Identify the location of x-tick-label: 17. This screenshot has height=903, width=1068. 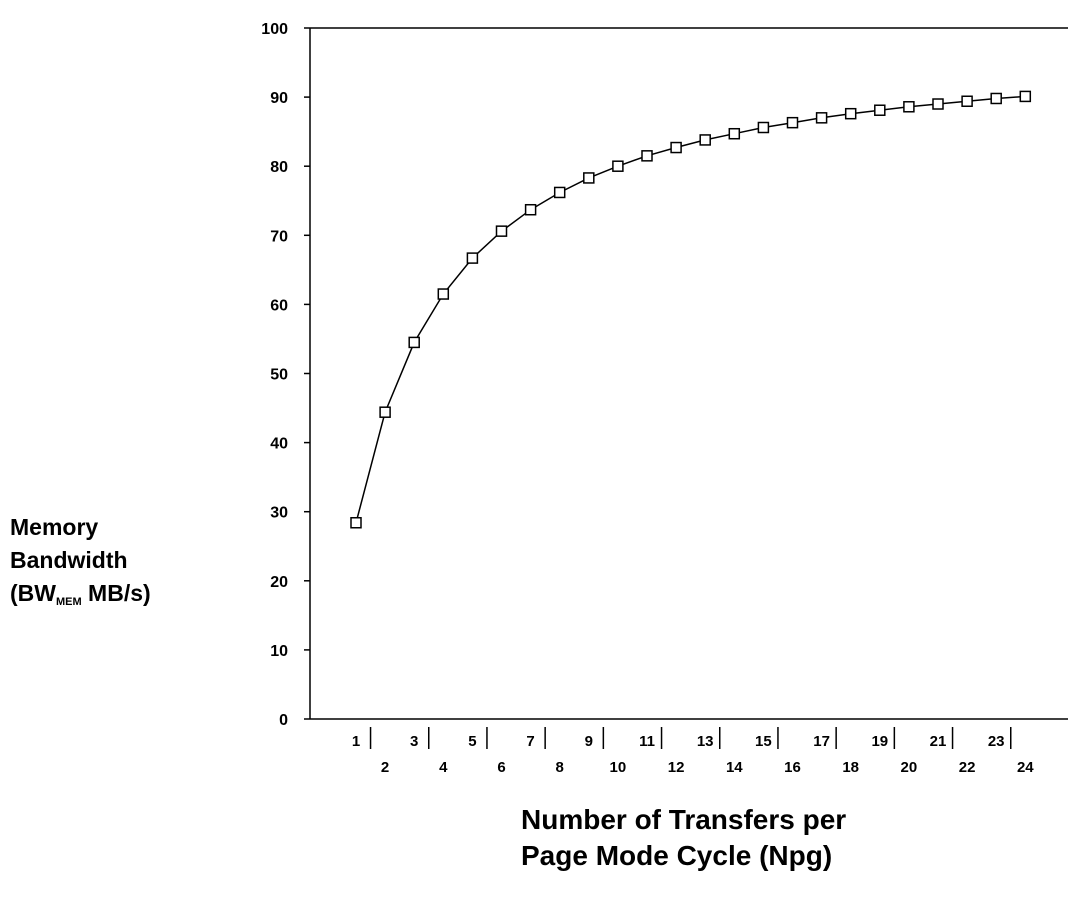
(821, 741).